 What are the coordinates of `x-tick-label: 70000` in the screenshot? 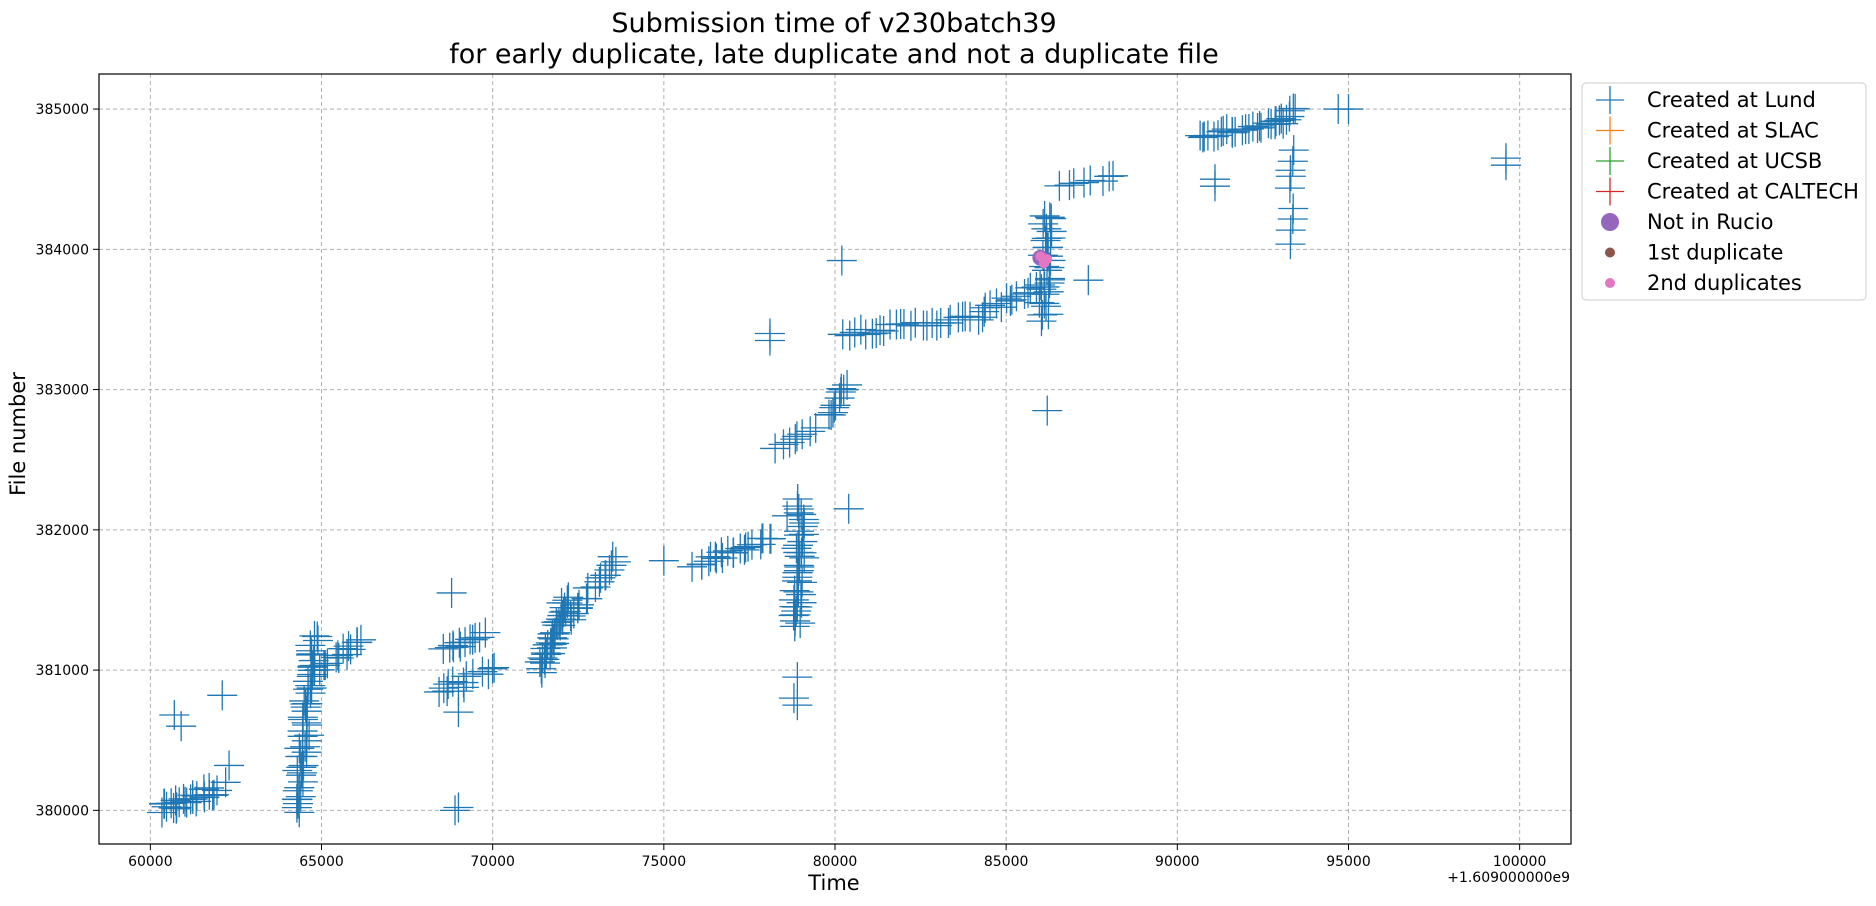 It's located at (492, 862).